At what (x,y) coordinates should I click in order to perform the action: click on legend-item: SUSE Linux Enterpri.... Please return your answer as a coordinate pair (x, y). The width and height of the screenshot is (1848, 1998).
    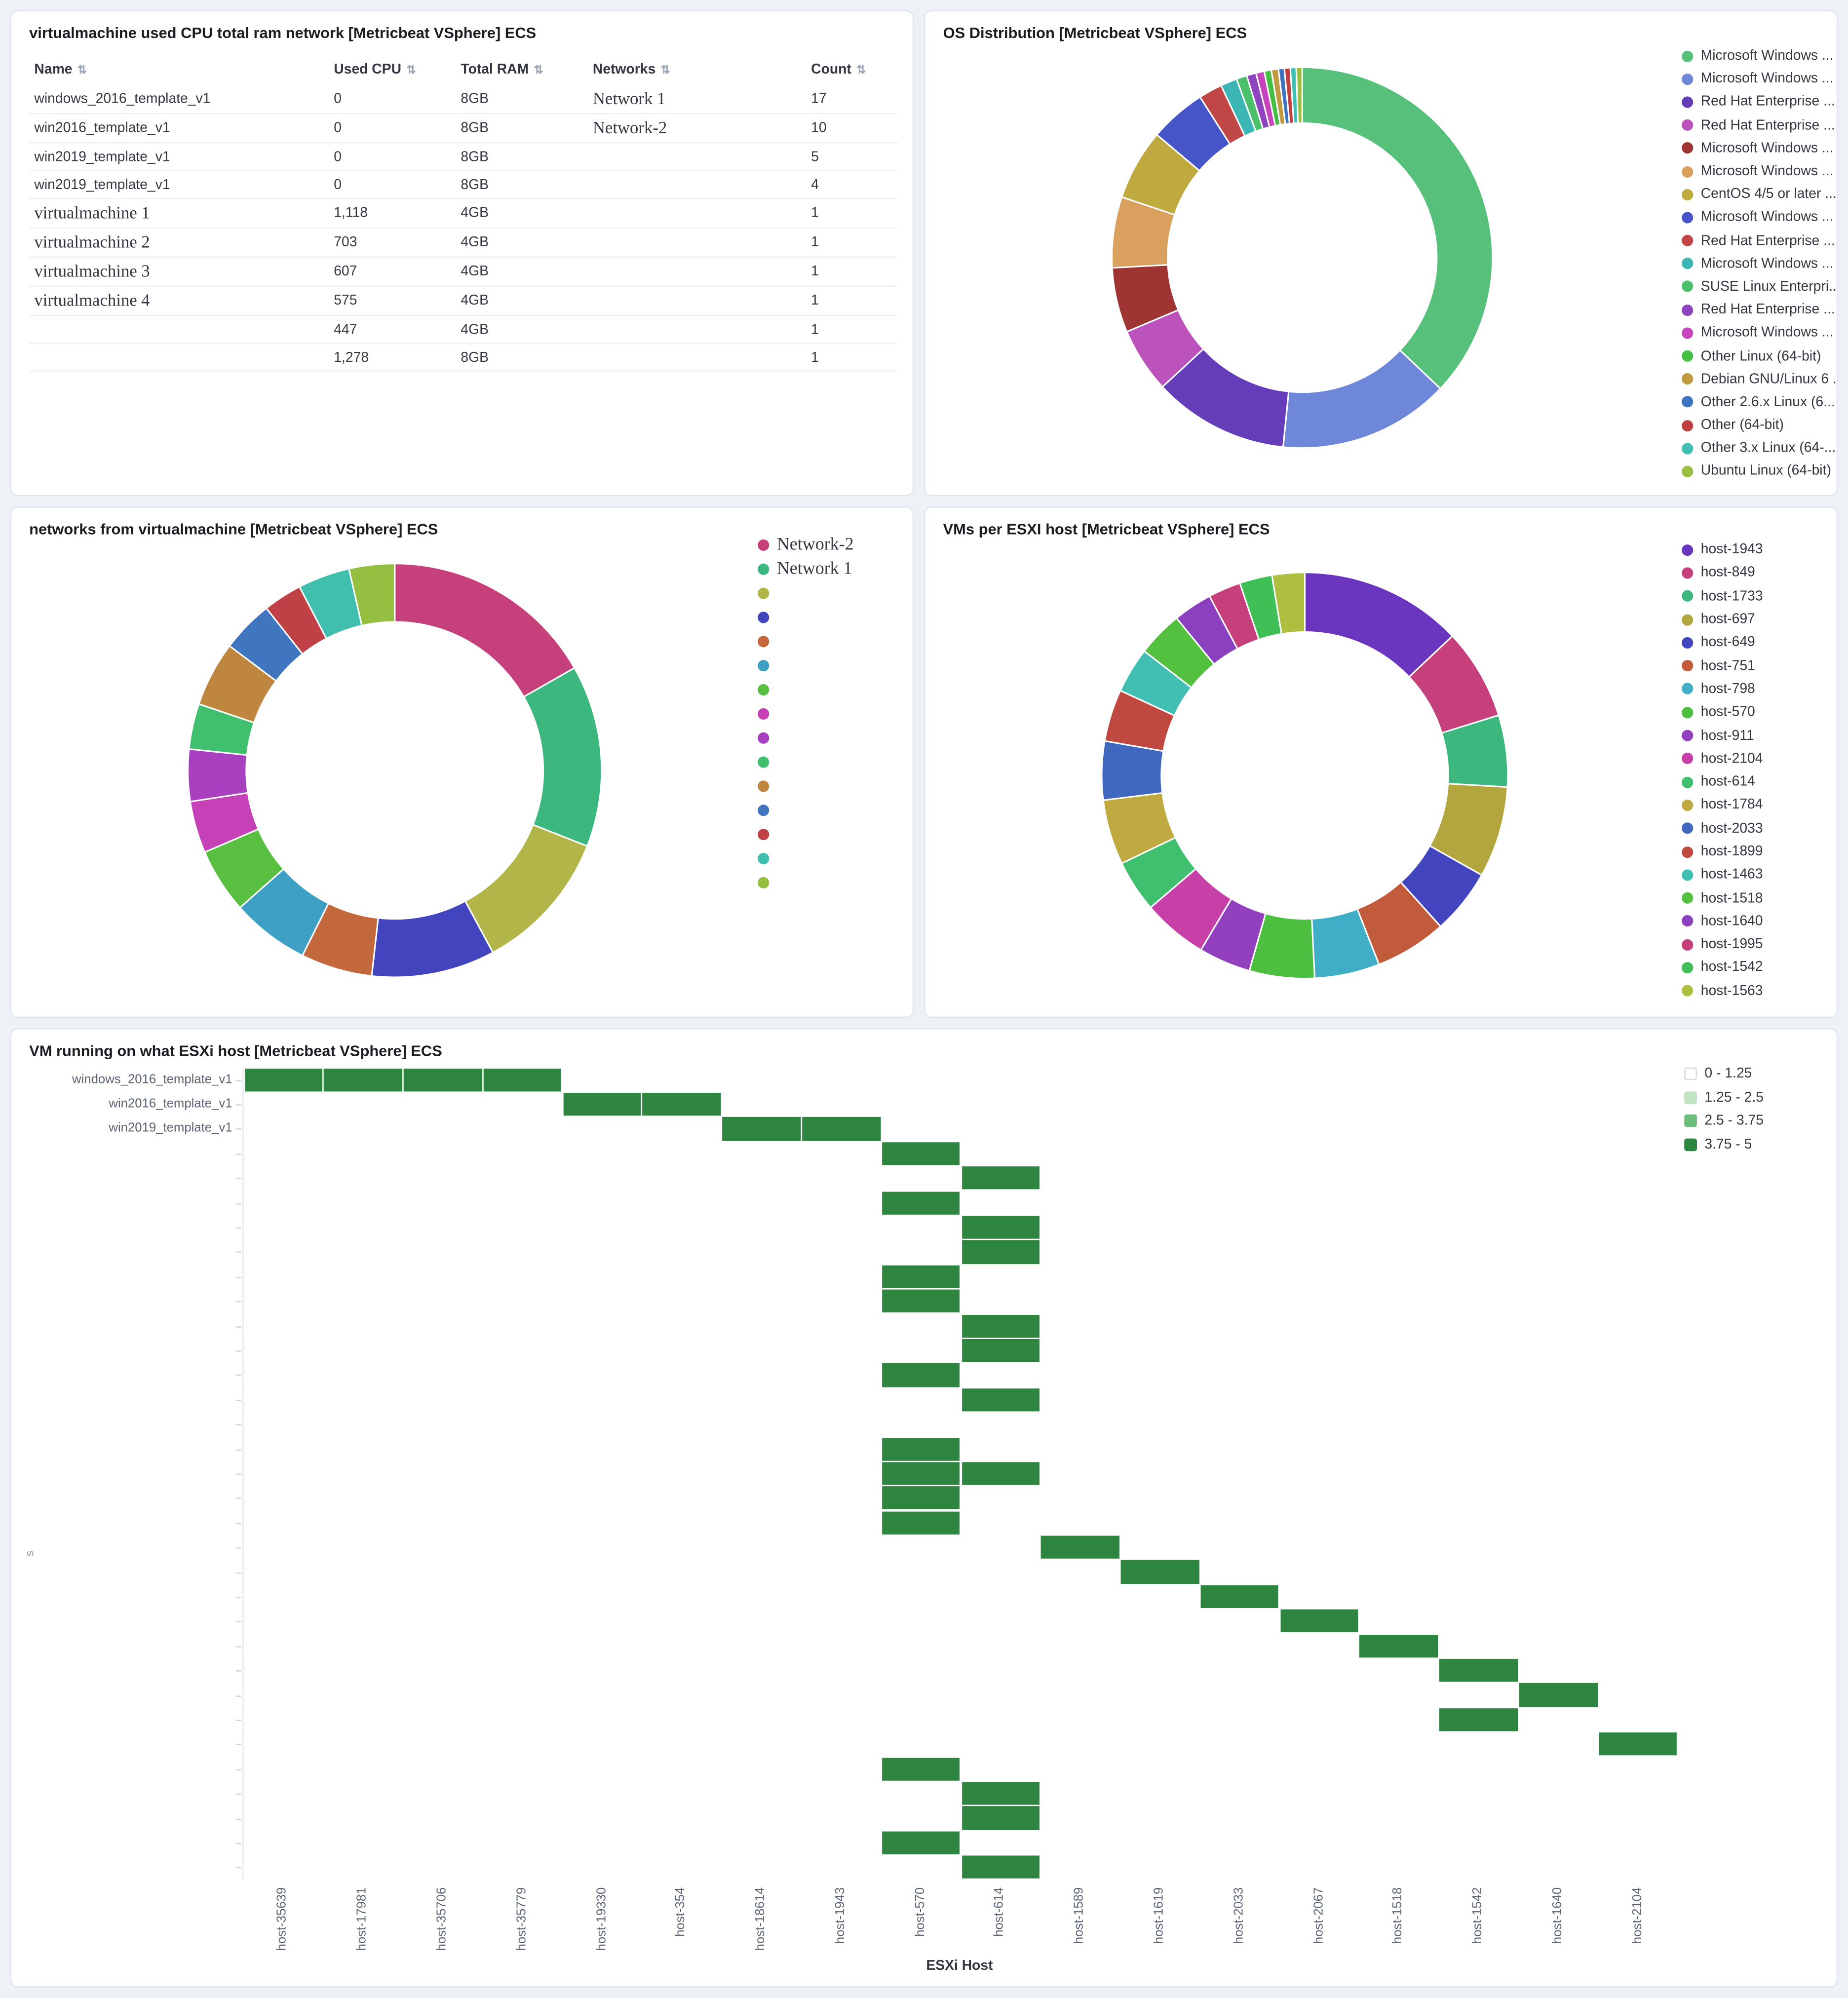
    Looking at the image, I should click on (1759, 287).